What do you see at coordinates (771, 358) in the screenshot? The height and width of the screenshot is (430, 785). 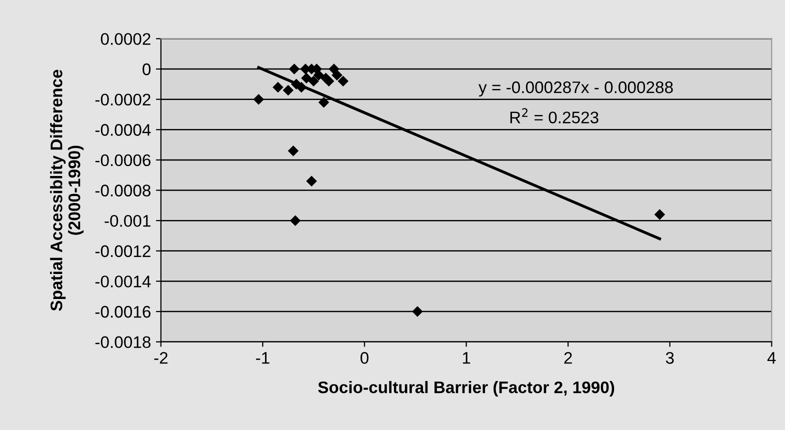 I see `x-tick-label: 4` at bounding box center [771, 358].